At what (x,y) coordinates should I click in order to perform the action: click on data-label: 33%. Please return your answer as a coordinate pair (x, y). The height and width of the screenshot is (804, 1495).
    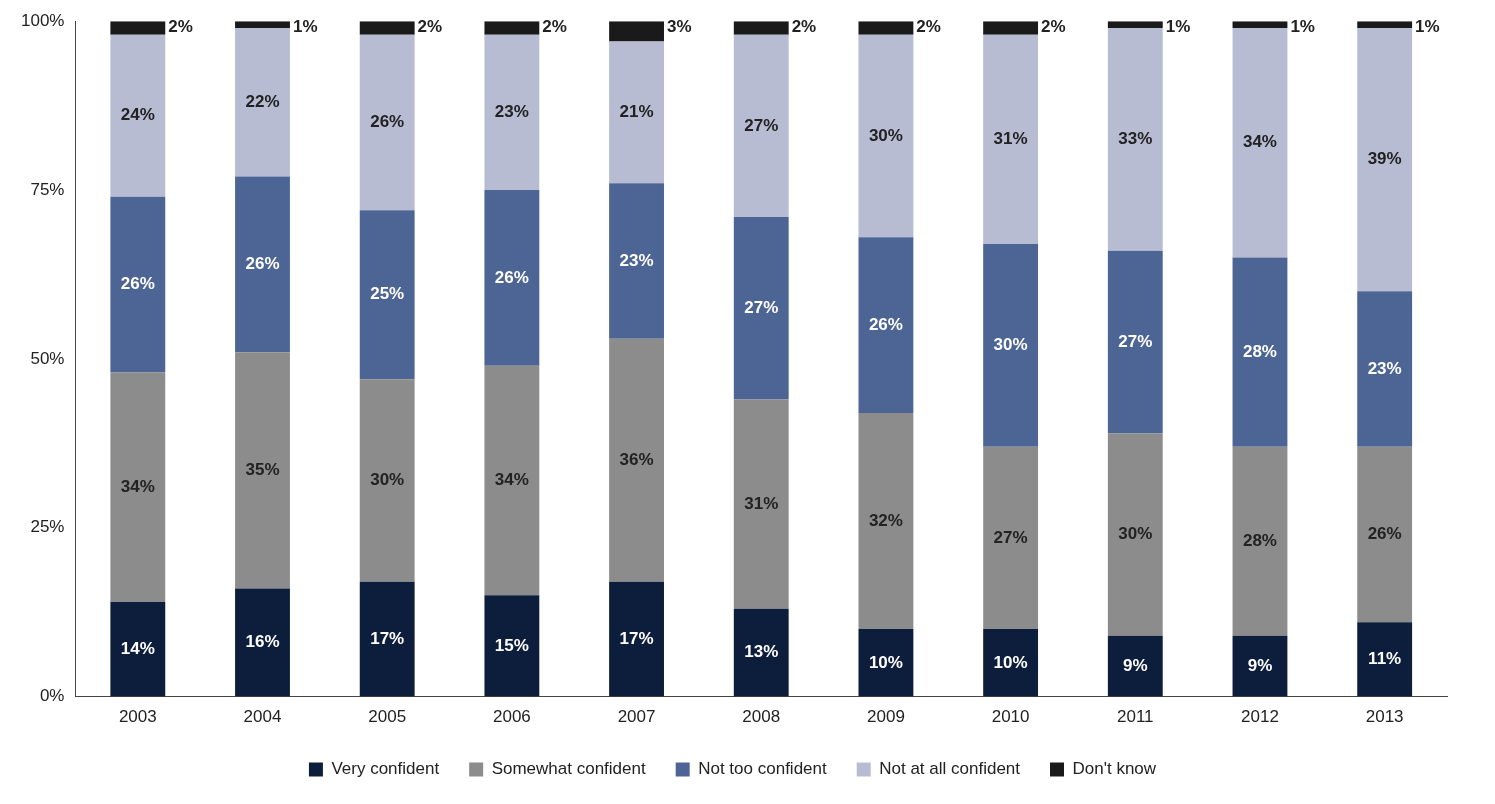
    Looking at the image, I should click on (1135, 139).